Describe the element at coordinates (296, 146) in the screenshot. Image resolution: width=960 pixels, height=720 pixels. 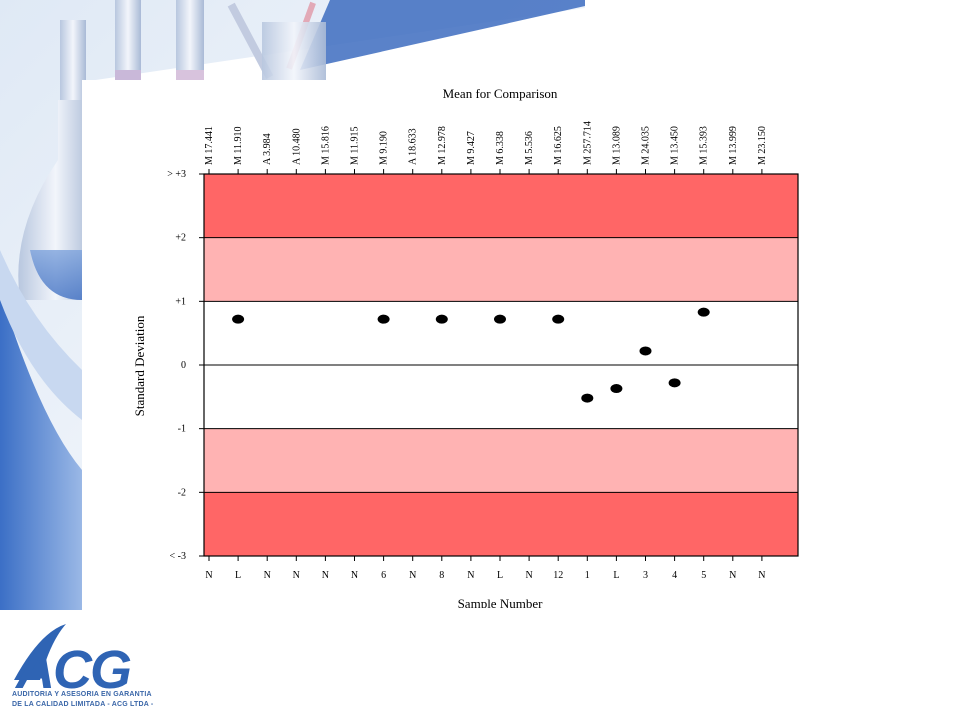
I see `top-tick-label: A 10.480` at that location.